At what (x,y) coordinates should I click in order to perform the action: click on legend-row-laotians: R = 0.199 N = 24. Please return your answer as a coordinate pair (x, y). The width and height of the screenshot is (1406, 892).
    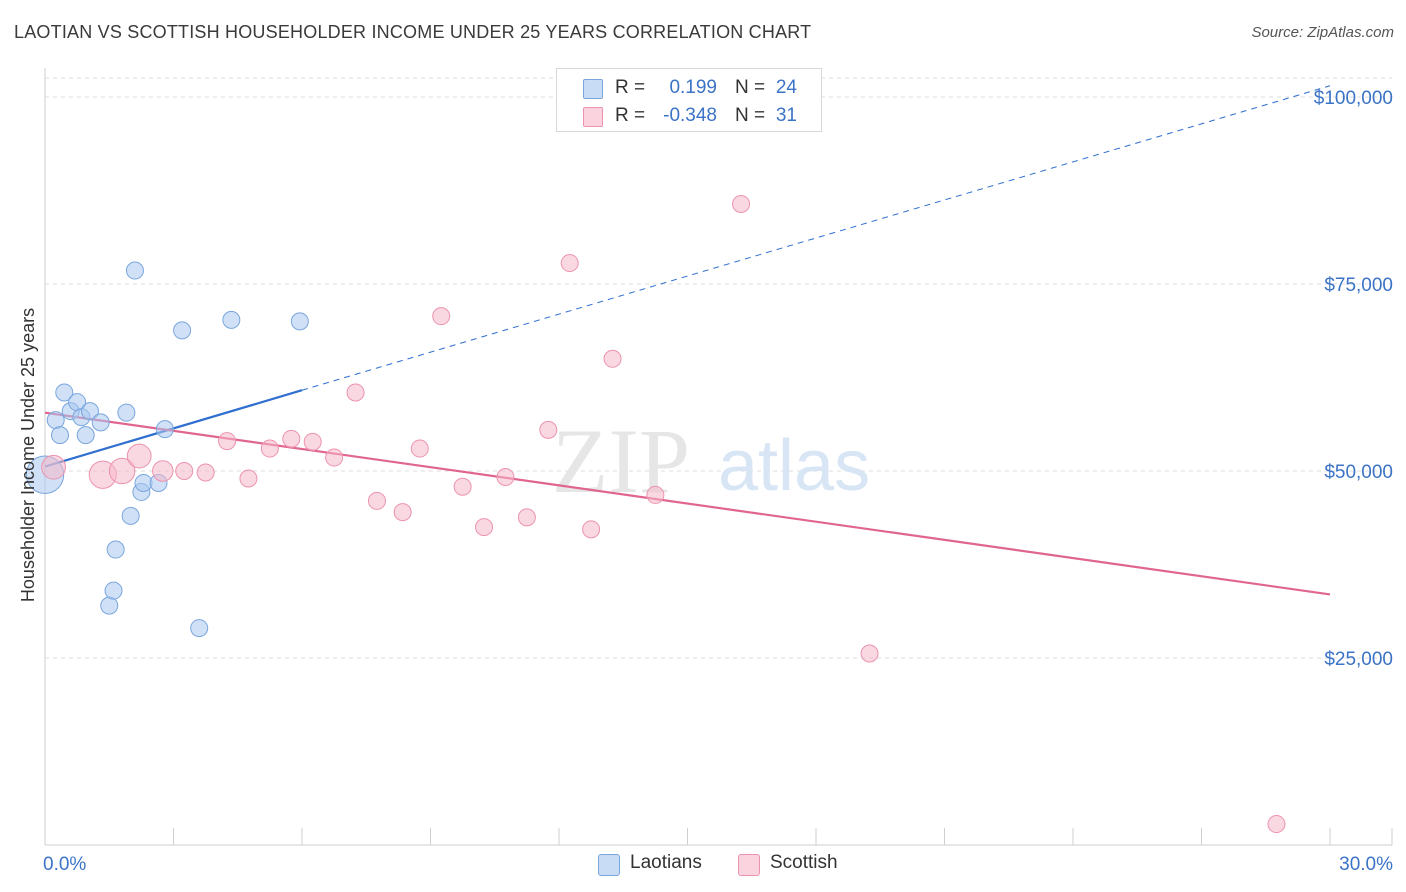
    Looking at the image, I should click on (689, 87).